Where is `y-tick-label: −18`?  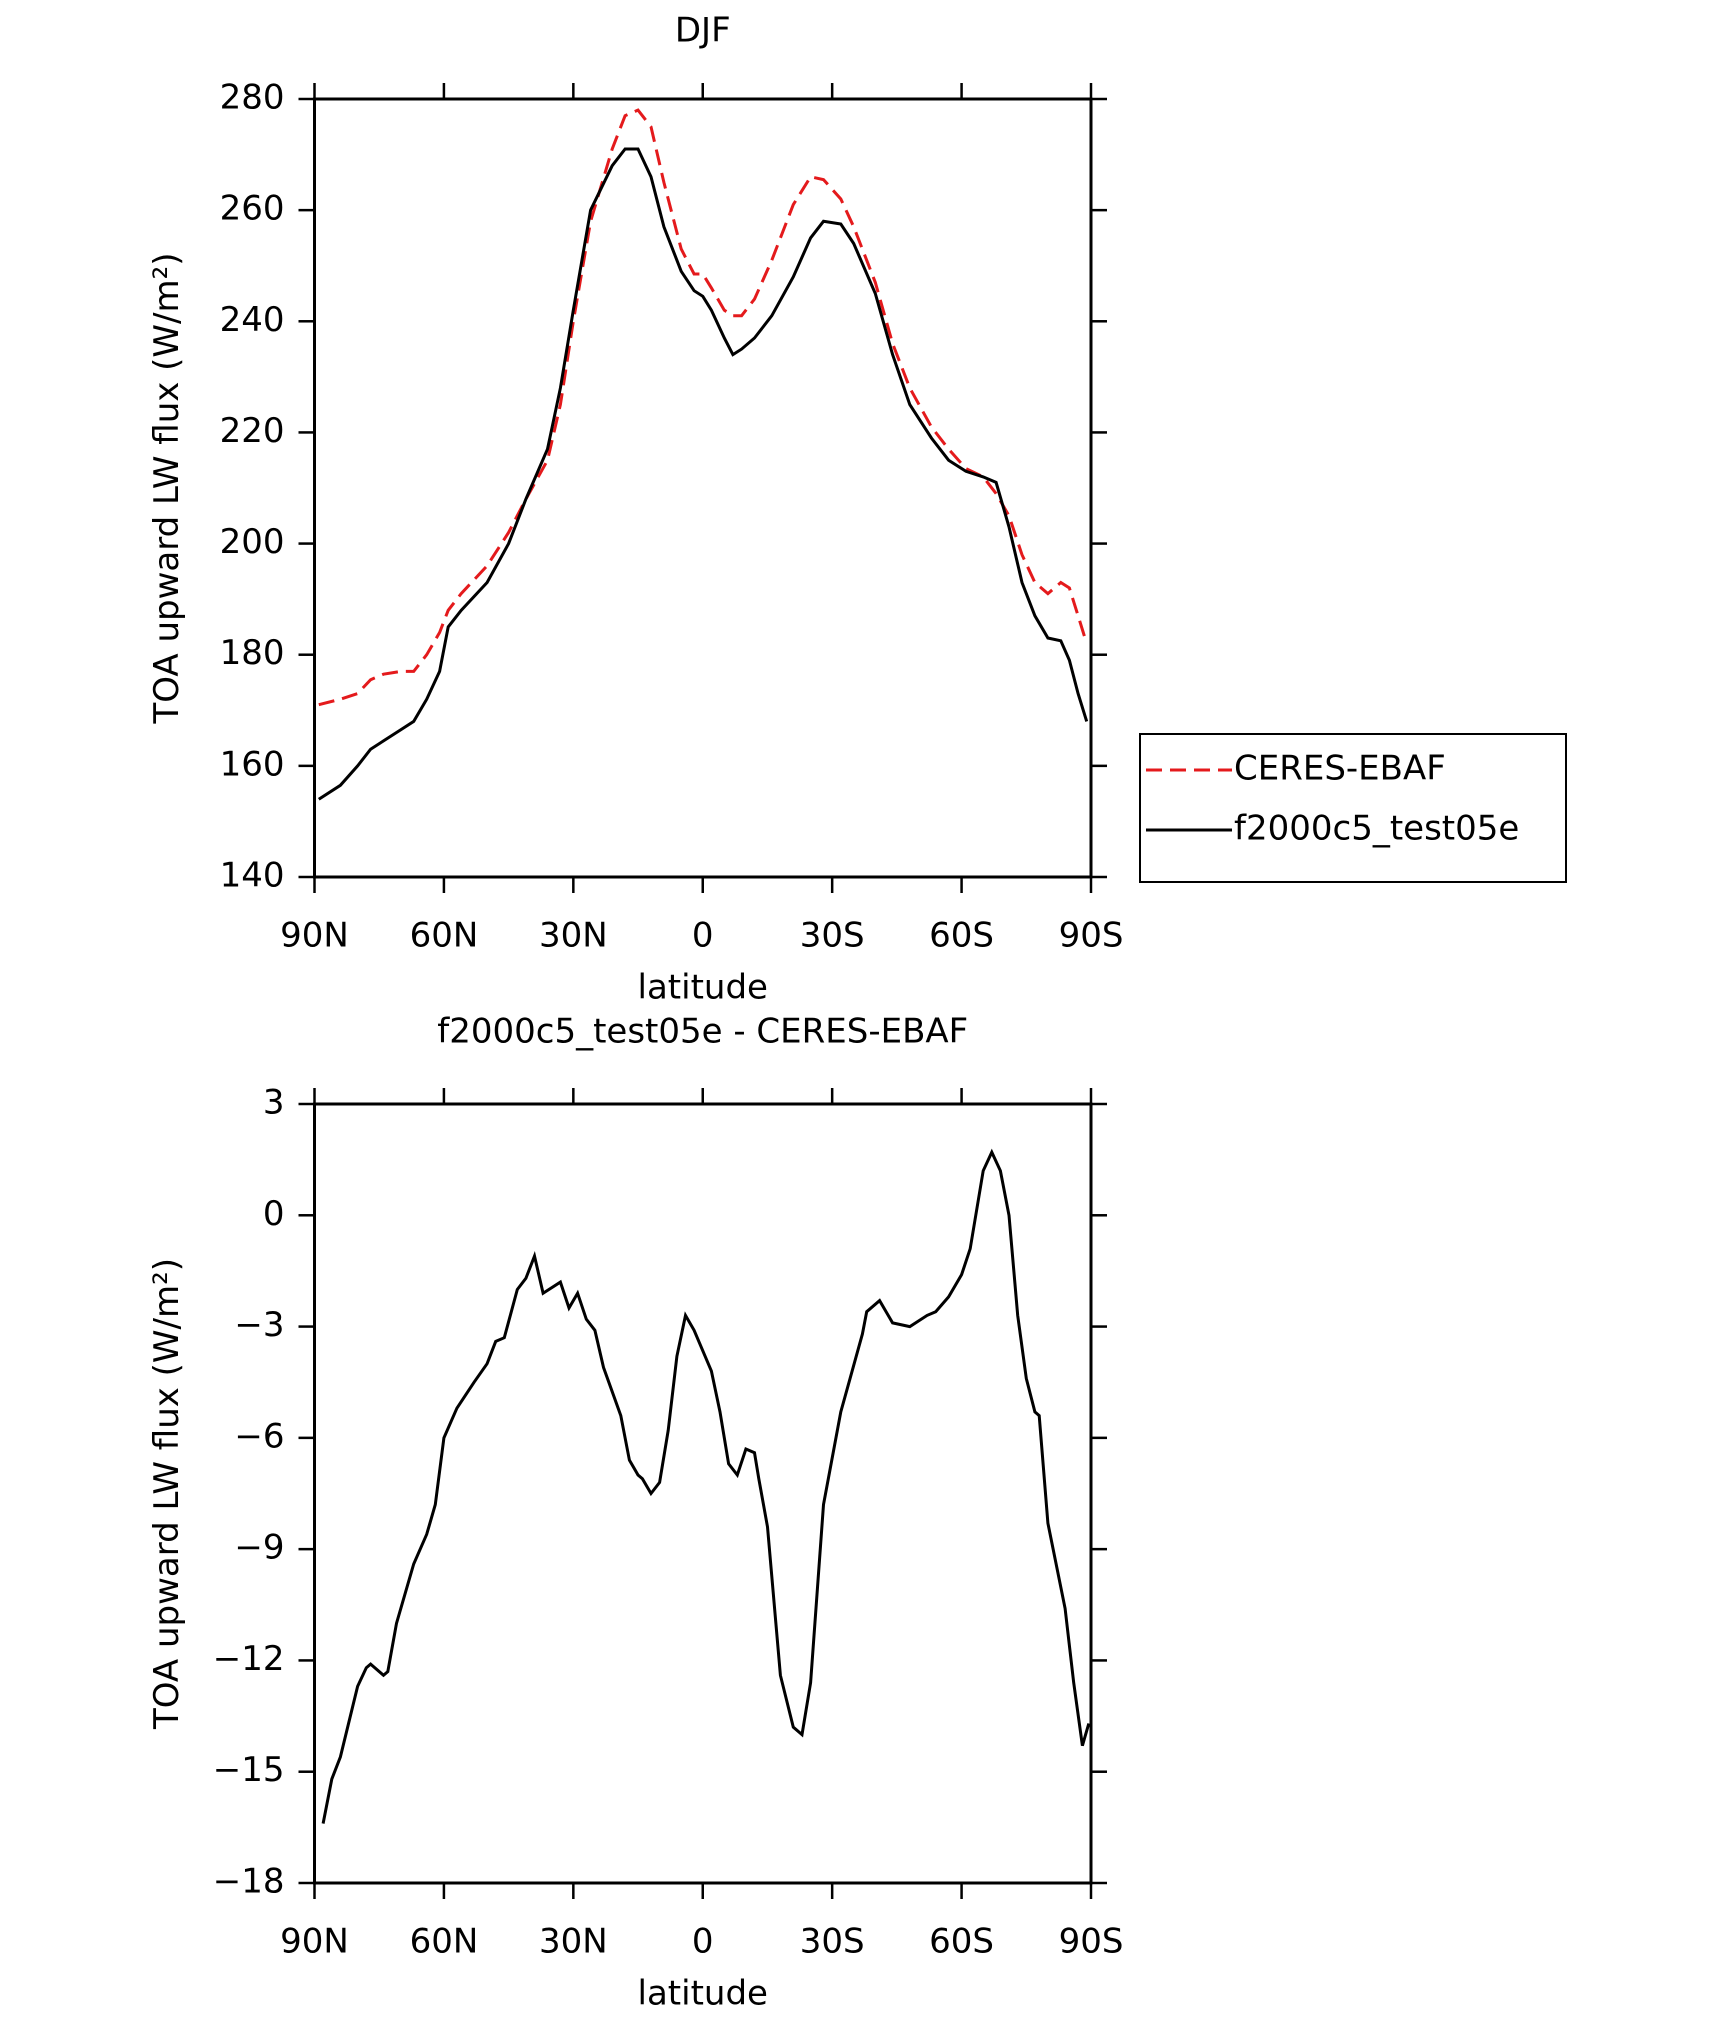
y-tick-label: −18 is located at coordinates (249, 1882).